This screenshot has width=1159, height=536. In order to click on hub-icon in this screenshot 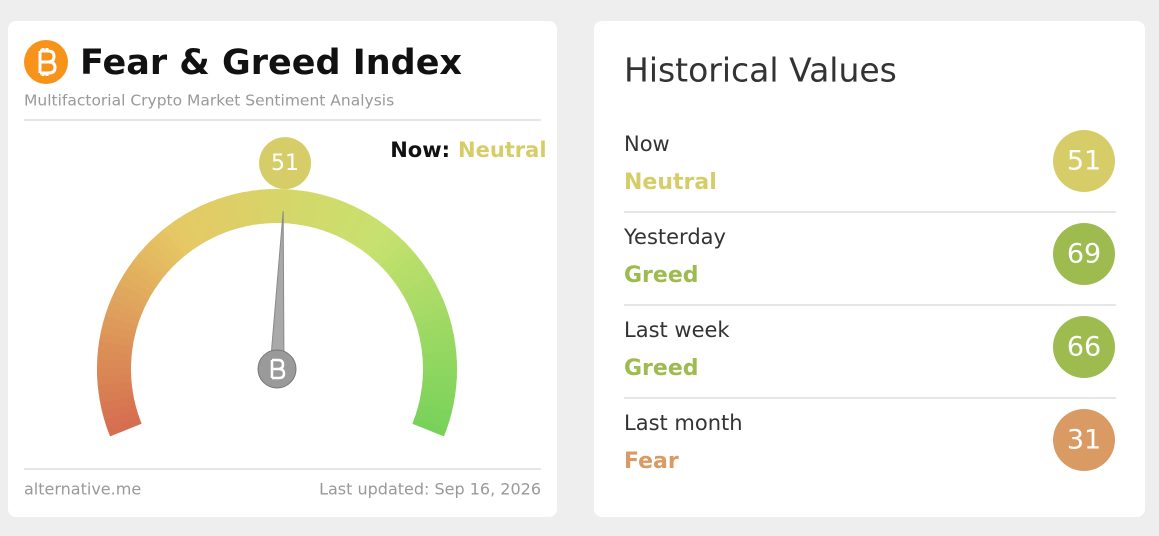, I will do `click(278, 369)`.